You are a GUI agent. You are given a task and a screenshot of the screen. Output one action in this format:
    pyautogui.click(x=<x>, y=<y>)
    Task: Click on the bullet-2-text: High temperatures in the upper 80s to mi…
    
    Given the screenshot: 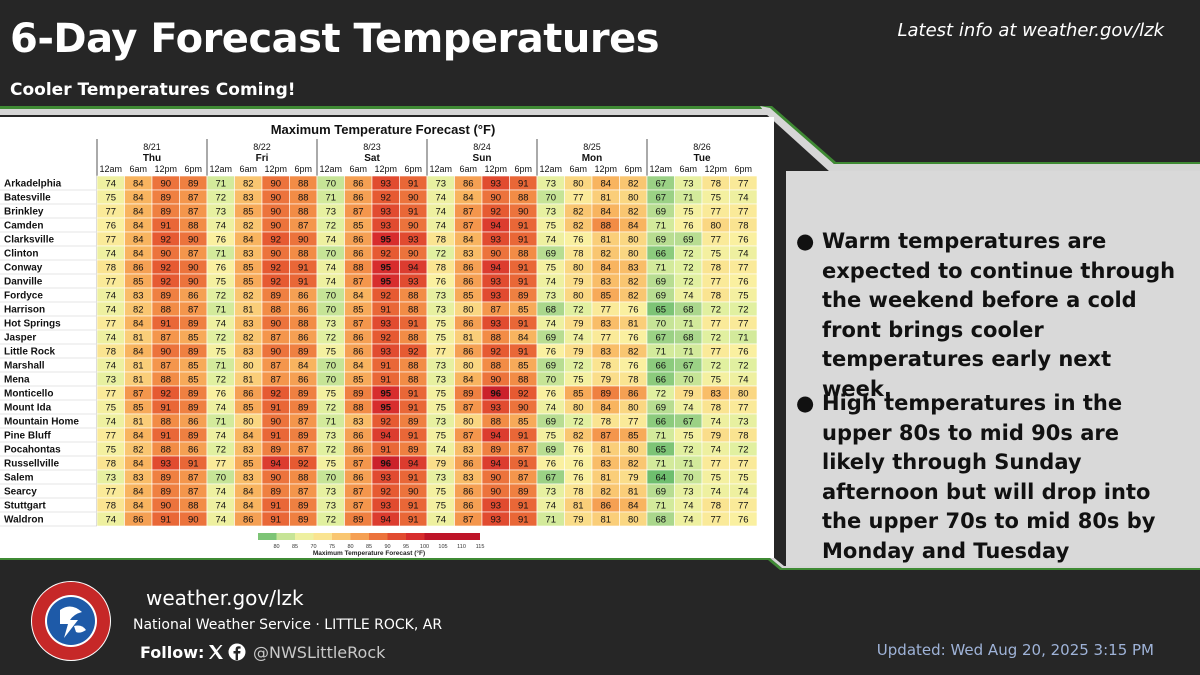 What is the action you would take?
    pyautogui.click(x=989, y=491)
    